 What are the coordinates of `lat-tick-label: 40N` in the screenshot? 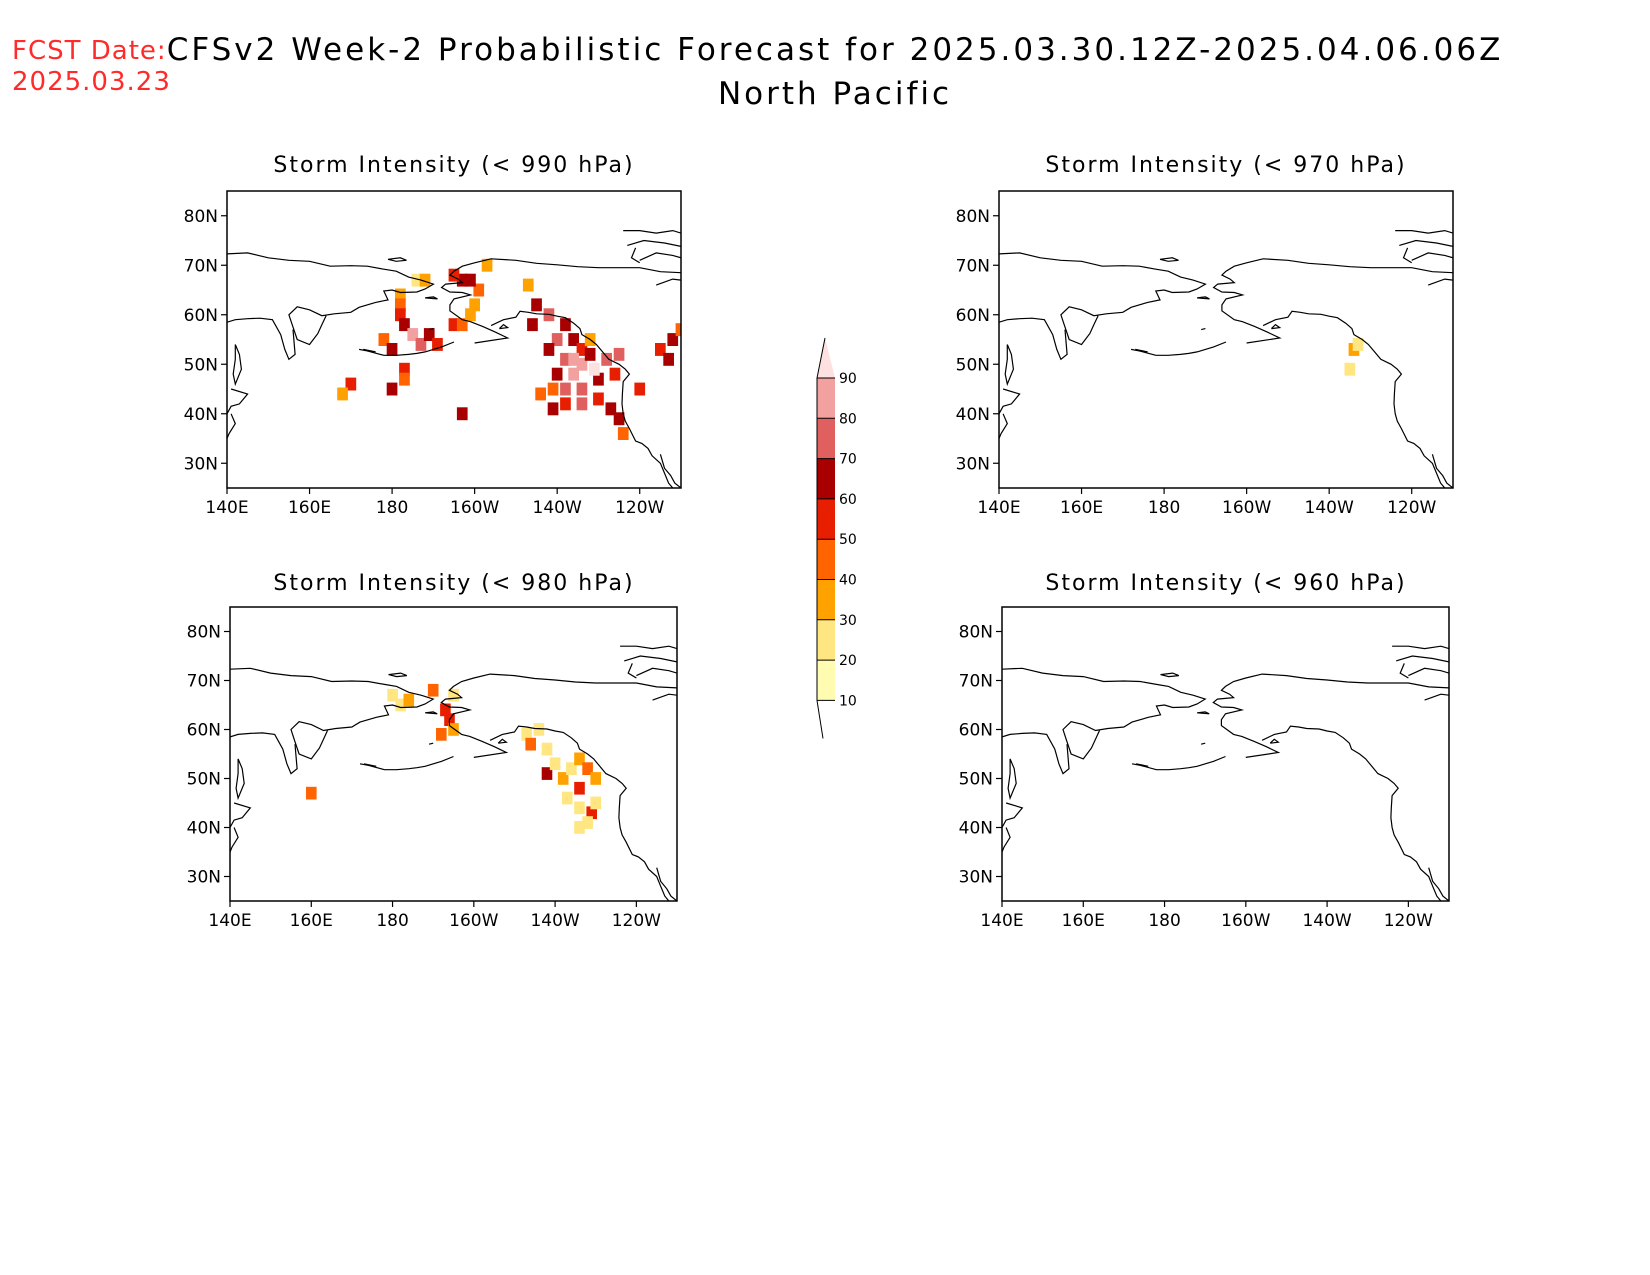 It's located at (204, 829).